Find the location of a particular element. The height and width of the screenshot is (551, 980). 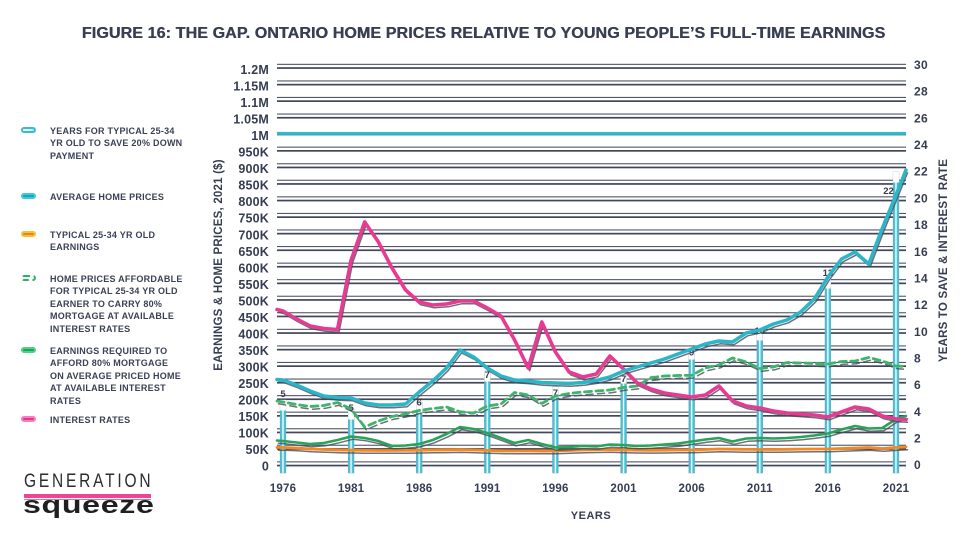

svg-text: 2006 is located at coordinates (692, 489).